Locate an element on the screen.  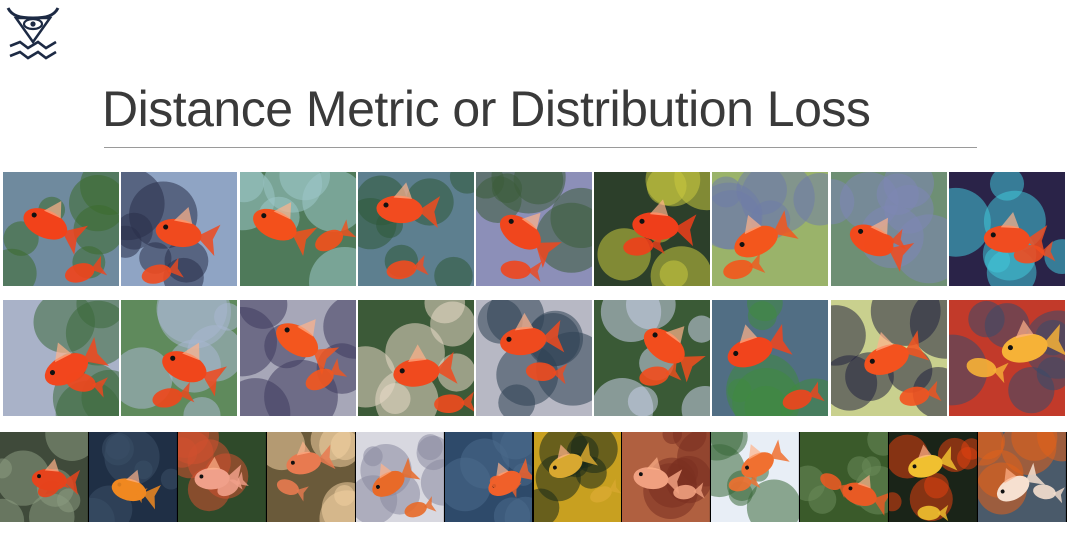
title-divider is located at coordinates (540, 147).